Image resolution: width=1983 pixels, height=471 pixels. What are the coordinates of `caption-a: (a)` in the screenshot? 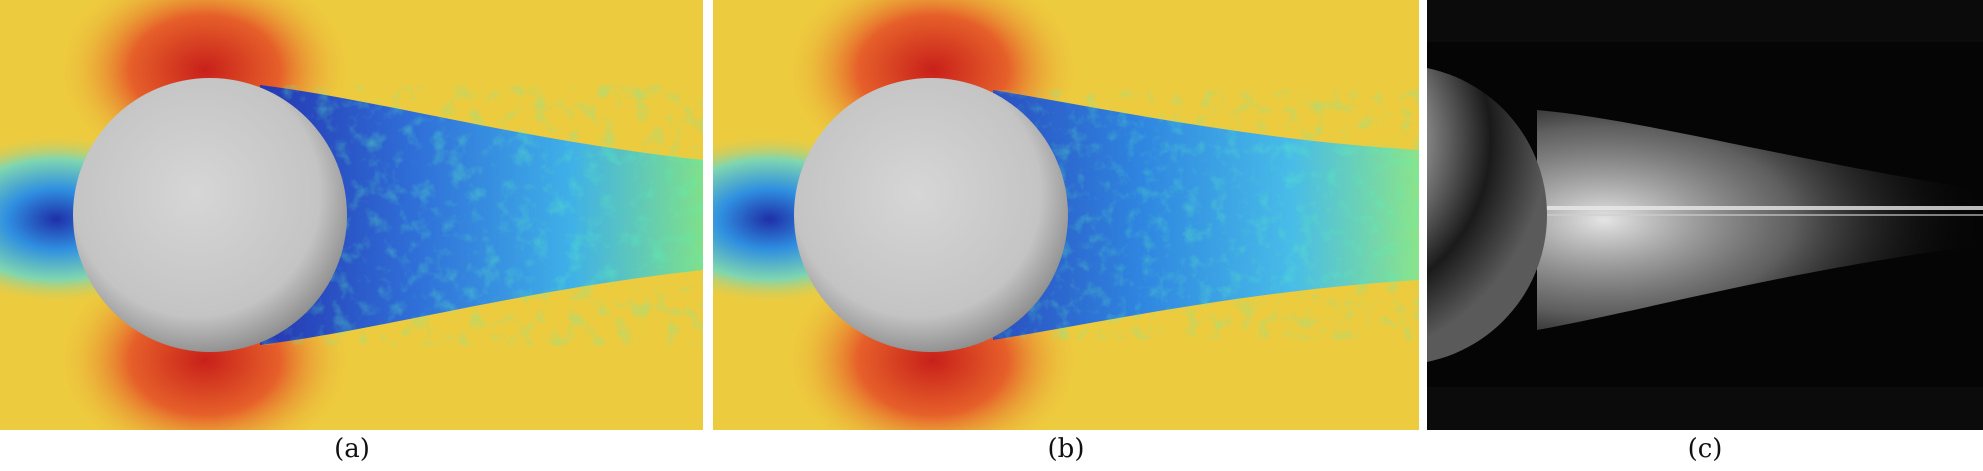 It's located at (352, 449).